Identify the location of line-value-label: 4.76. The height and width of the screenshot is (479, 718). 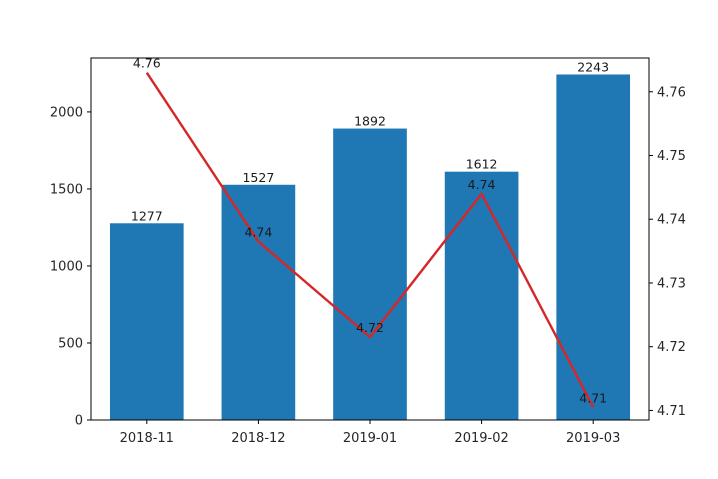
(147, 63).